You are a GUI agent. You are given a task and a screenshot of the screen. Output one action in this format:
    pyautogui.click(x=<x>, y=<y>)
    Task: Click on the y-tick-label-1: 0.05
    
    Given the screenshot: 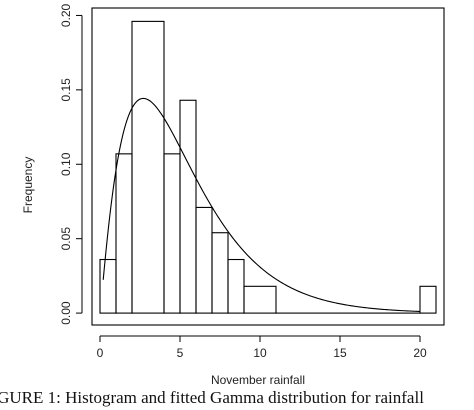 What is the action you would take?
    pyautogui.click(x=66, y=239)
    